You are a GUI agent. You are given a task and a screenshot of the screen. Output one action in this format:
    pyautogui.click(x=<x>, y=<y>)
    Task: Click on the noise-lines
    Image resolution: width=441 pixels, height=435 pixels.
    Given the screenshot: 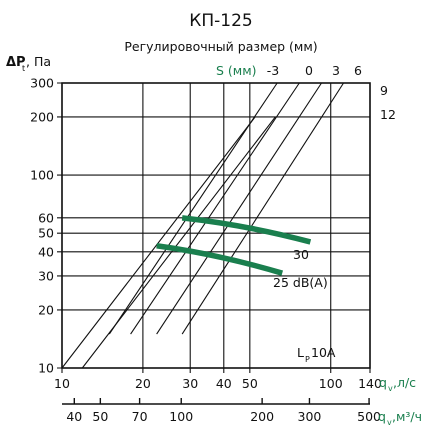 What is the action you would take?
    pyautogui.click(x=234, y=245)
    